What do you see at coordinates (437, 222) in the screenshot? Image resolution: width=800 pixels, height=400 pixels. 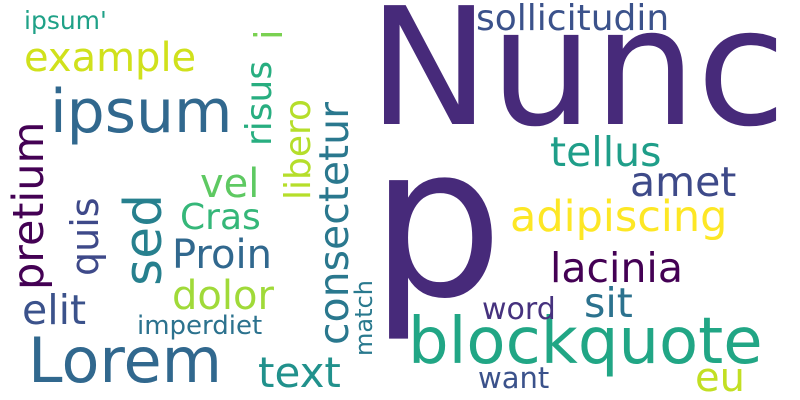 I see `word-p: p` at bounding box center [437, 222].